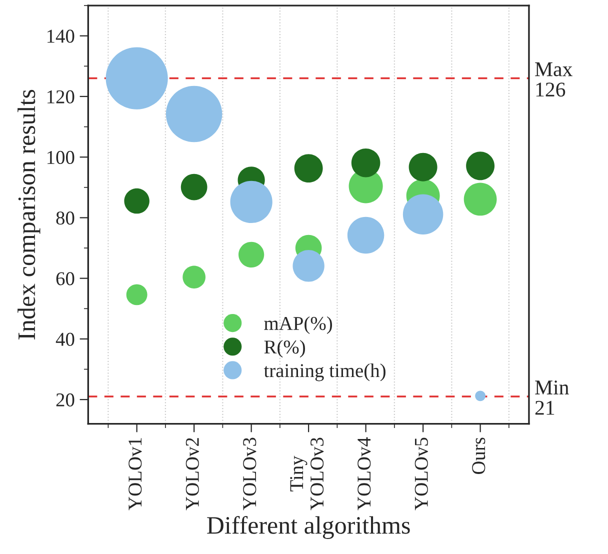 Image resolution: width=608 pixels, height=554 pixels. Describe the element at coordinates (308, 528) in the screenshot. I see `x-axis-title: Different algorithms` at that location.